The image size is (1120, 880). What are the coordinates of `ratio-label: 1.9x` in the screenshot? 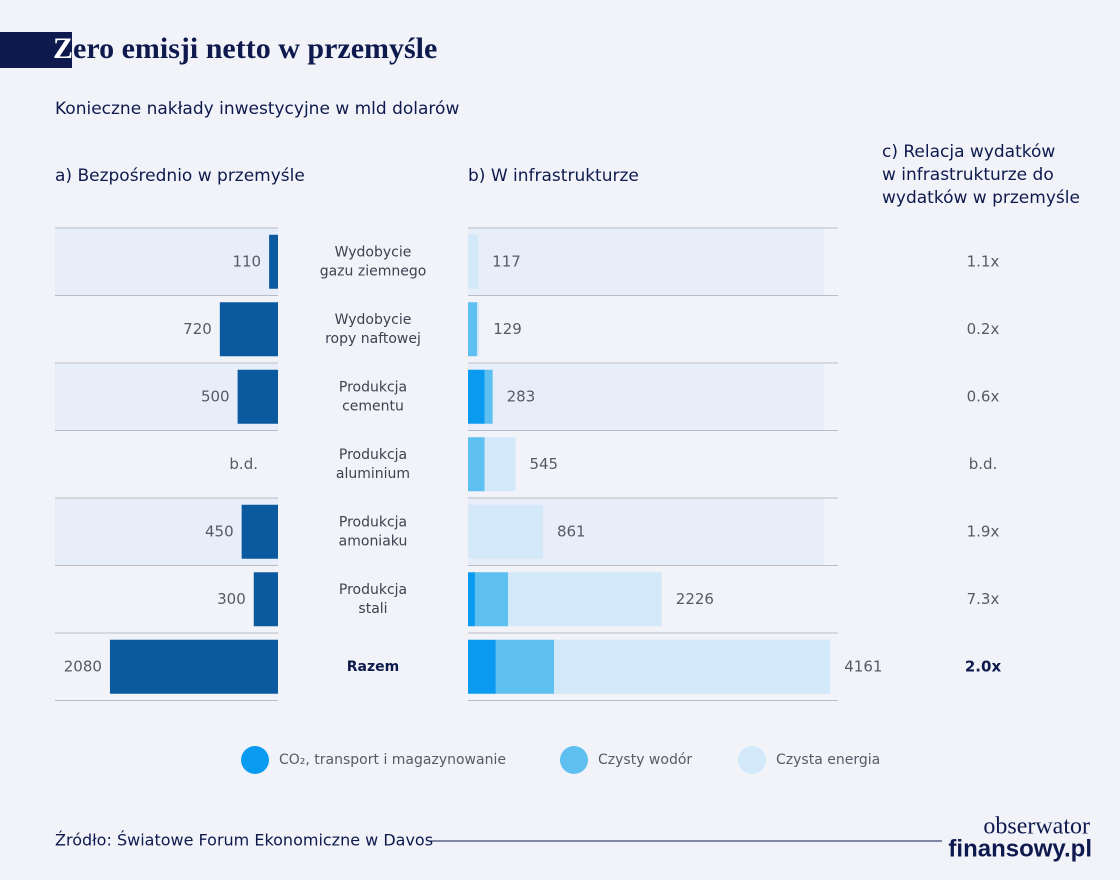 It's located at (983, 531).